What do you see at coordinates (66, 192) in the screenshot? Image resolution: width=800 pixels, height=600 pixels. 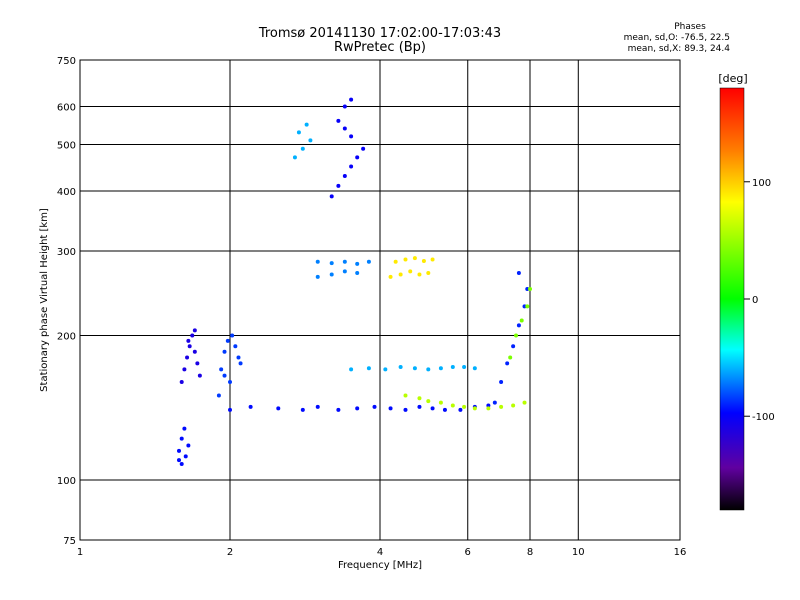 I see `y-tick-label: 400` at bounding box center [66, 192].